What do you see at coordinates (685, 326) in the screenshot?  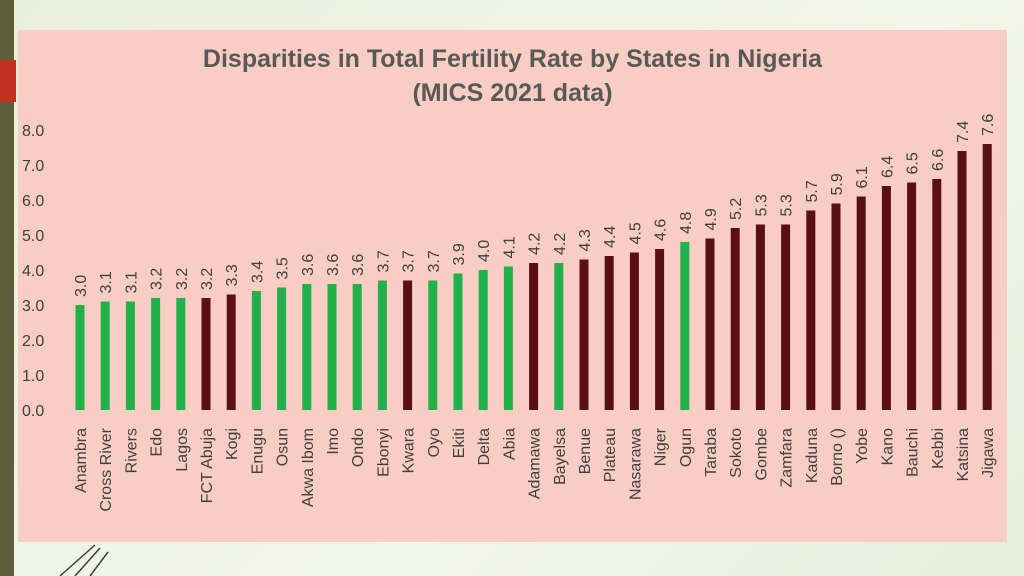 I see `bar-ogun` at bounding box center [685, 326].